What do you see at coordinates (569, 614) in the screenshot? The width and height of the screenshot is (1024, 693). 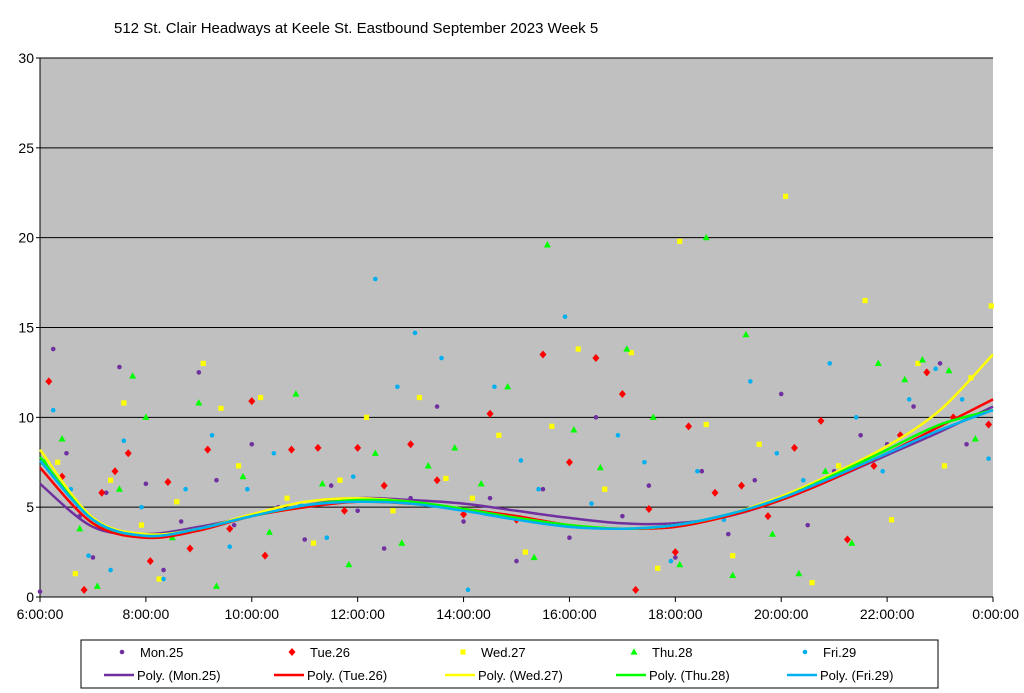 I see `x-tick-label: 16:00:00` at bounding box center [569, 614].